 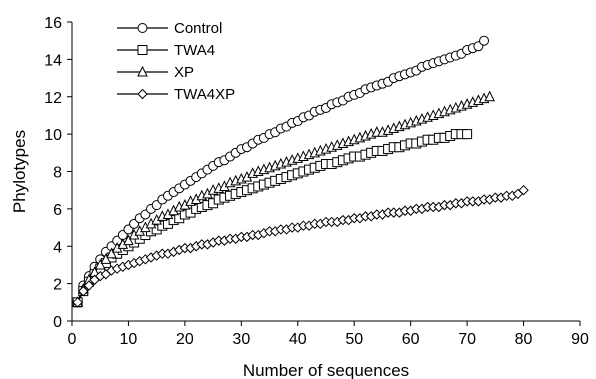 I want to click on legend-entry: Control, so click(x=169, y=28).